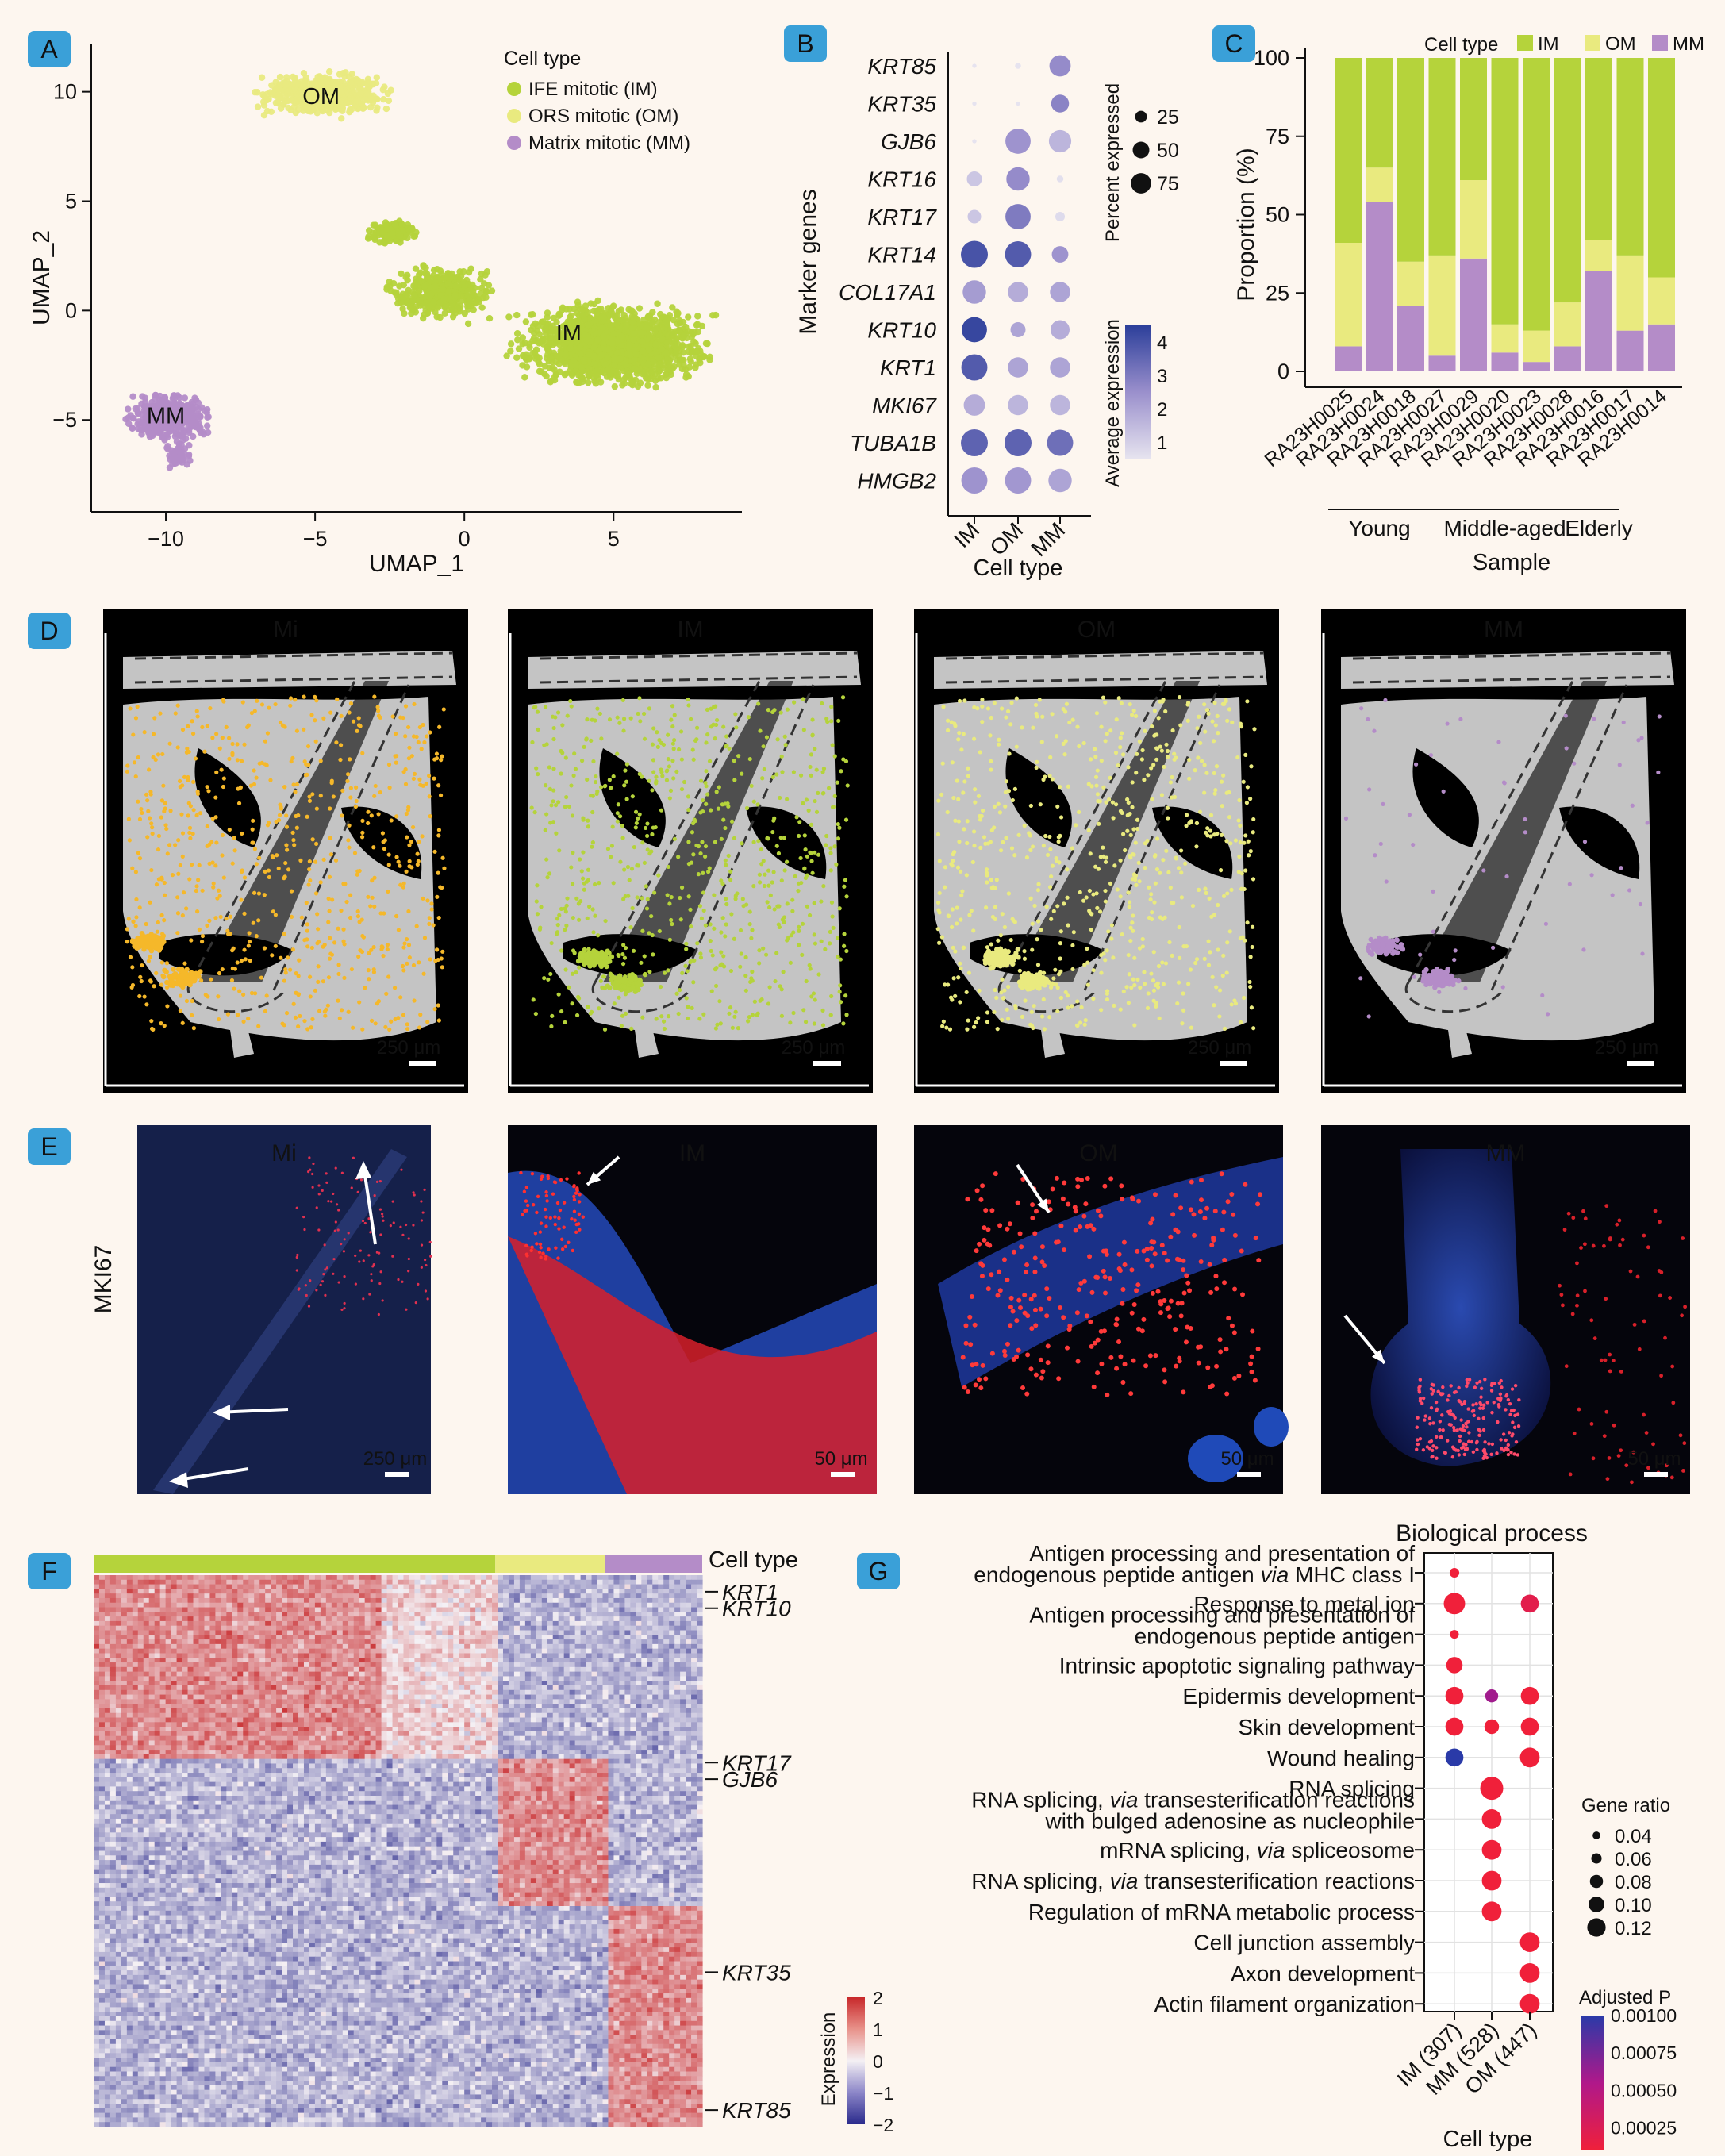  What do you see at coordinates (808, 261) in the screenshot?
I see `marker-genes-label: Marker genes` at bounding box center [808, 261].